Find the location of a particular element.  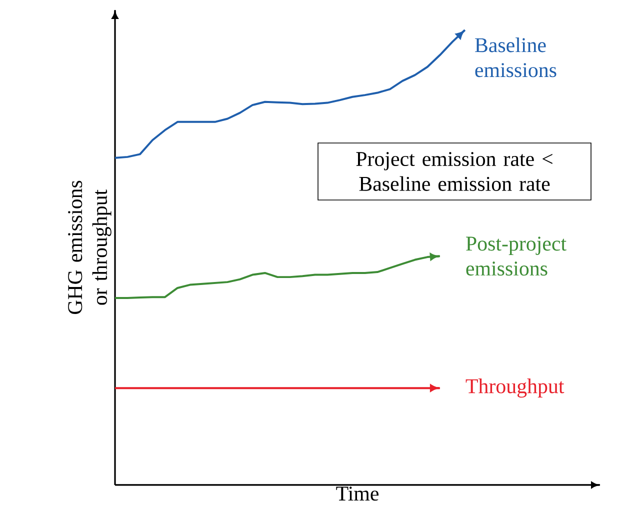

annotation: Project emission rate < Baseline emission rate is located at coordinates (454, 171).